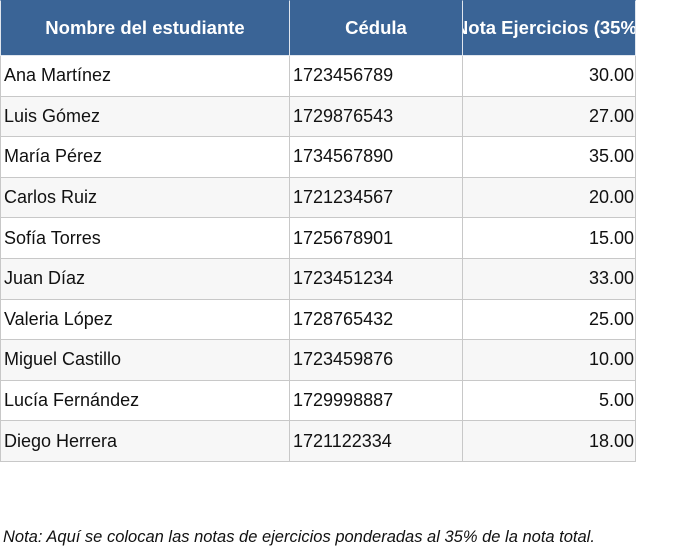  I want to click on table-row: Sofía Torres 1725678901 15.00, so click(318, 238).